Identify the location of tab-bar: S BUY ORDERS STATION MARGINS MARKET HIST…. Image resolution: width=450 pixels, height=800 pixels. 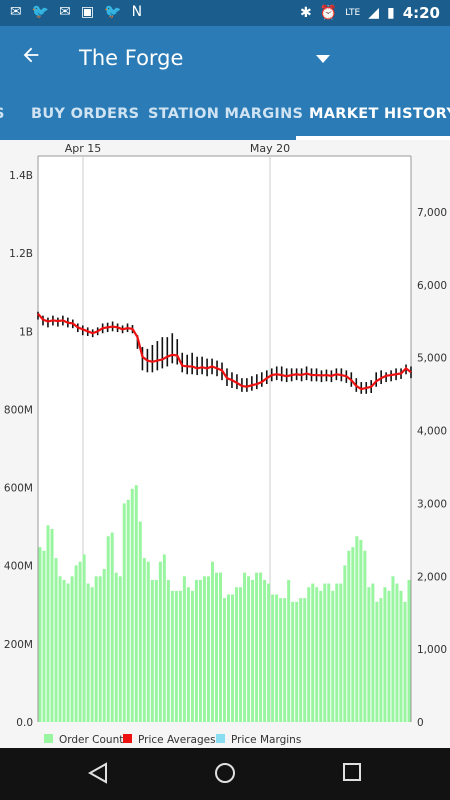
(225, 115).